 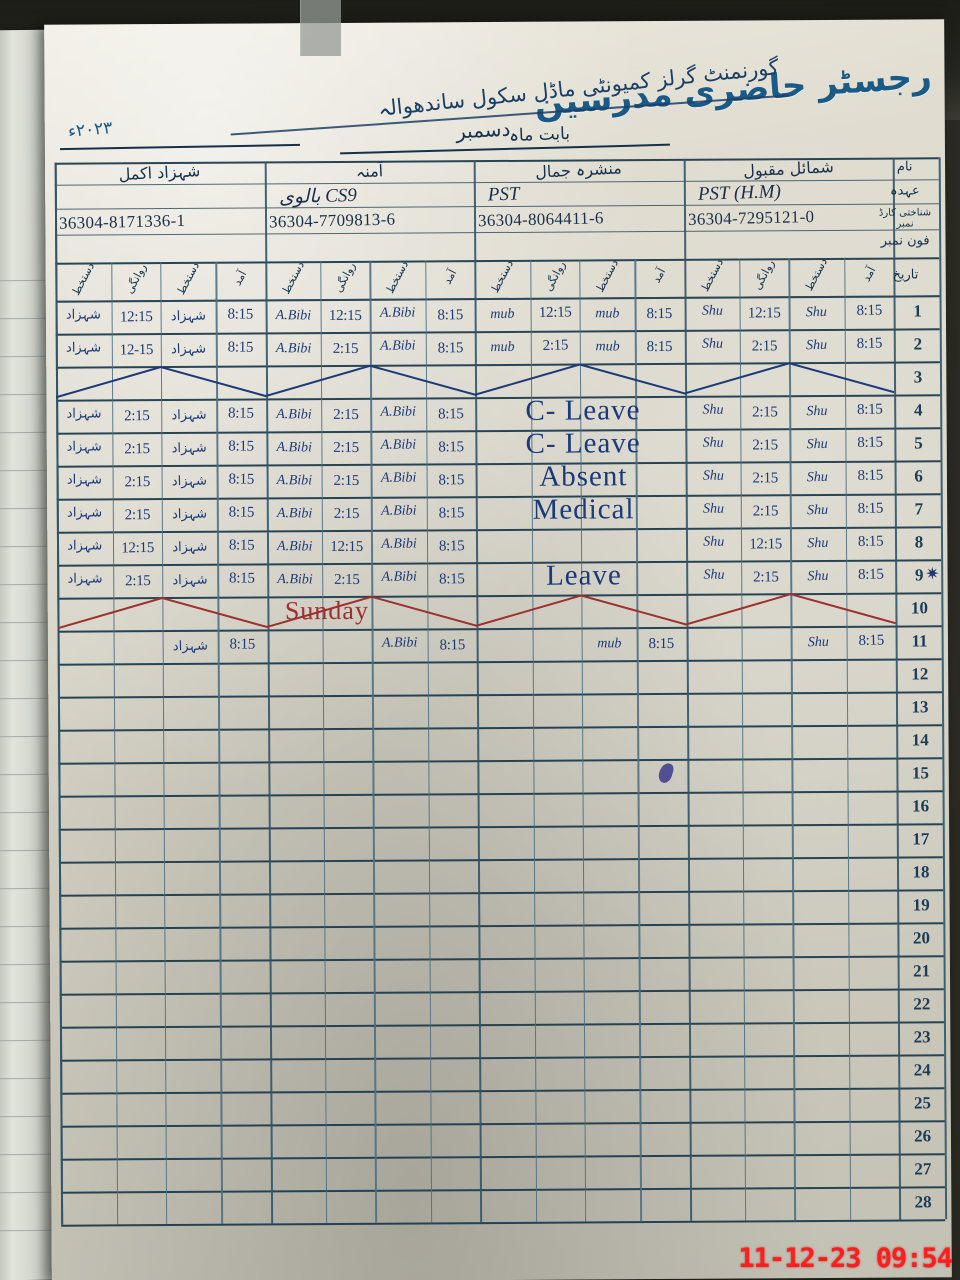 What do you see at coordinates (327, 610) in the screenshot?
I see `holiday-note: Sunday` at bounding box center [327, 610].